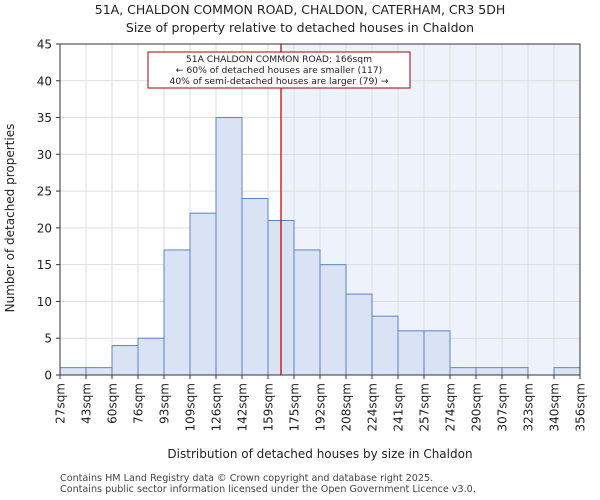 The image size is (600, 500). Describe the element at coordinates (165, 403) in the screenshot. I see `x-tick-label: 93sqm` at that location.